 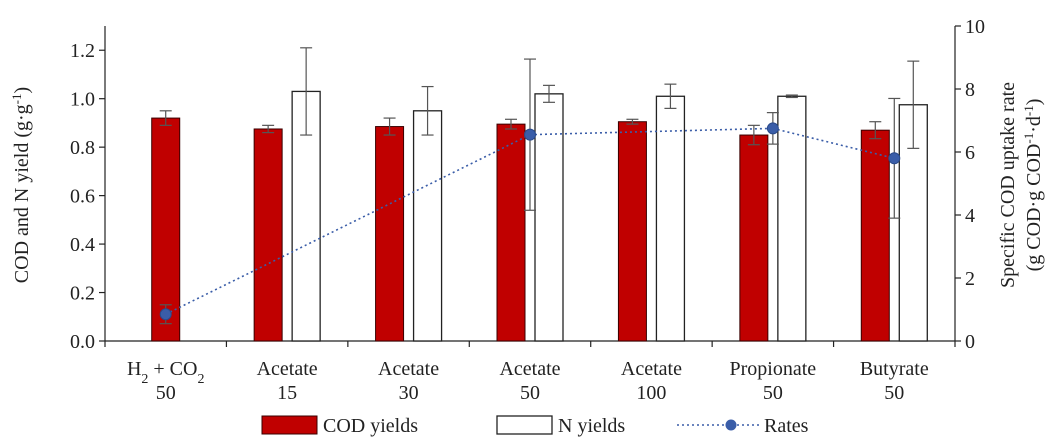 What do you see at coordinates (22, 90) in the screenshot?
I see `y-axis-left-title-end: )` at bounding box center [22, 90].